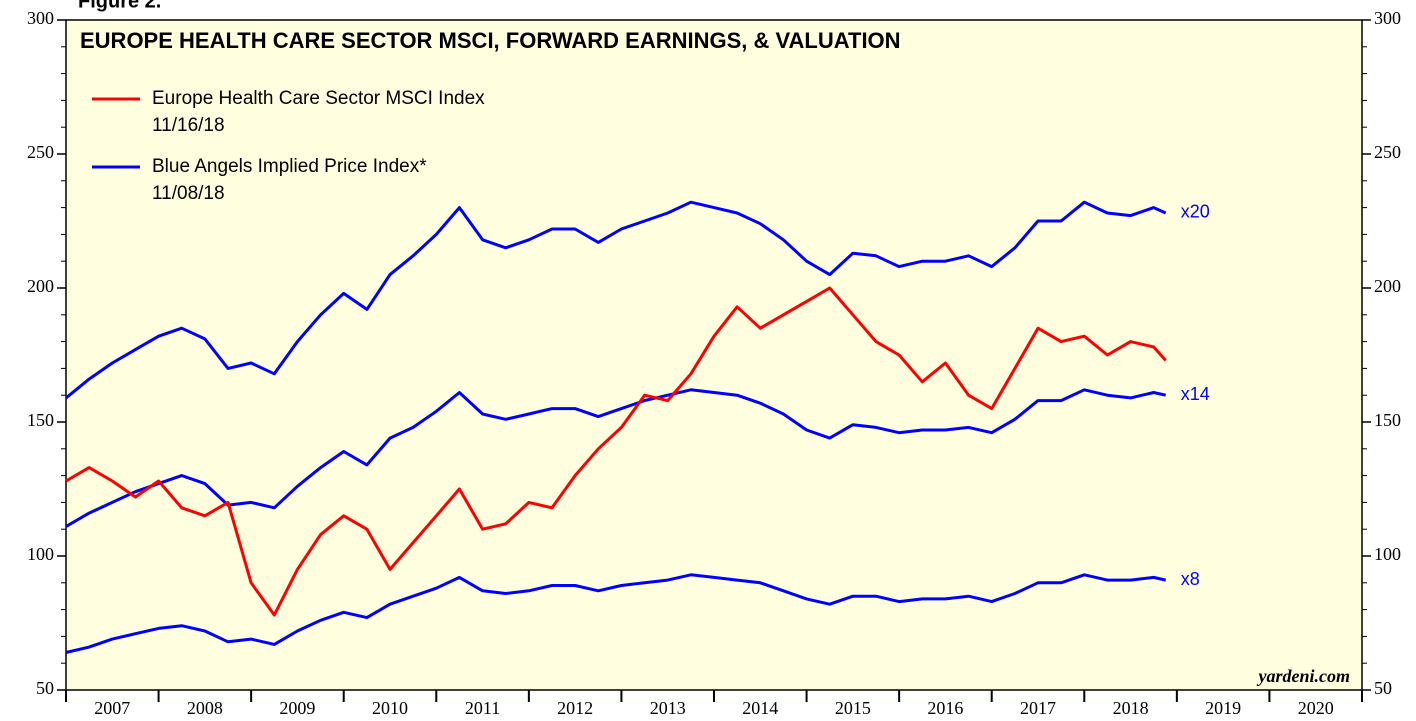  I want to click on legend-label: Europe Health Care Sector MSCI Index, so click(318, 98).